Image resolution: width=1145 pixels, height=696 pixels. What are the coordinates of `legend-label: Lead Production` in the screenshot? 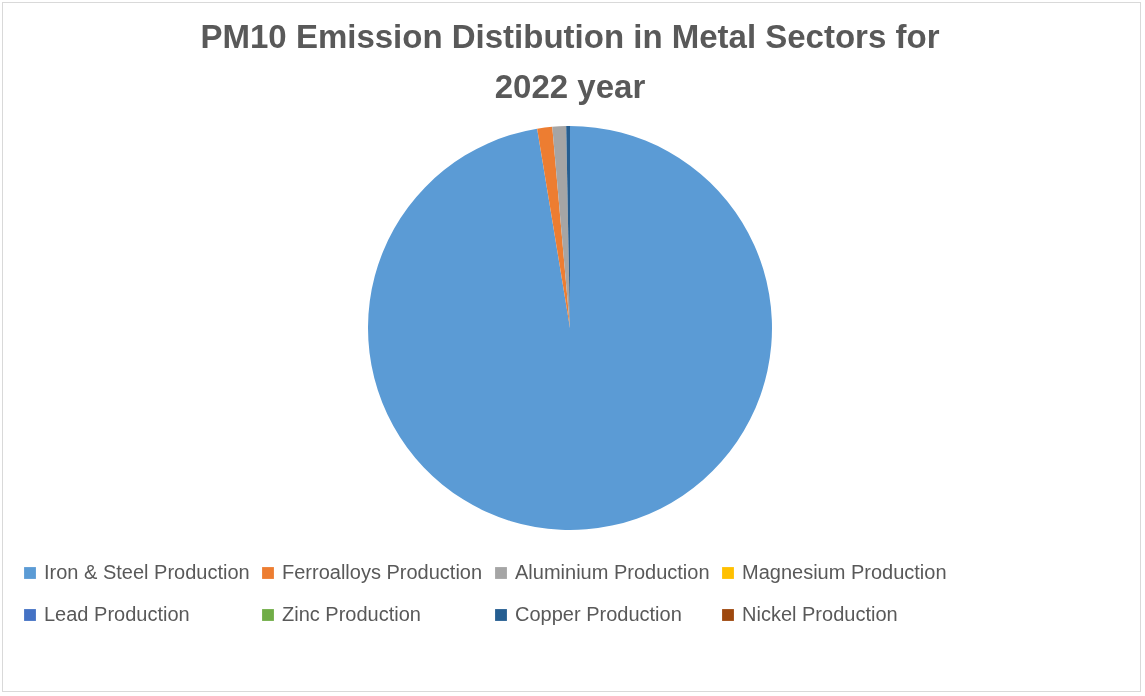 It's located at (117, 614).